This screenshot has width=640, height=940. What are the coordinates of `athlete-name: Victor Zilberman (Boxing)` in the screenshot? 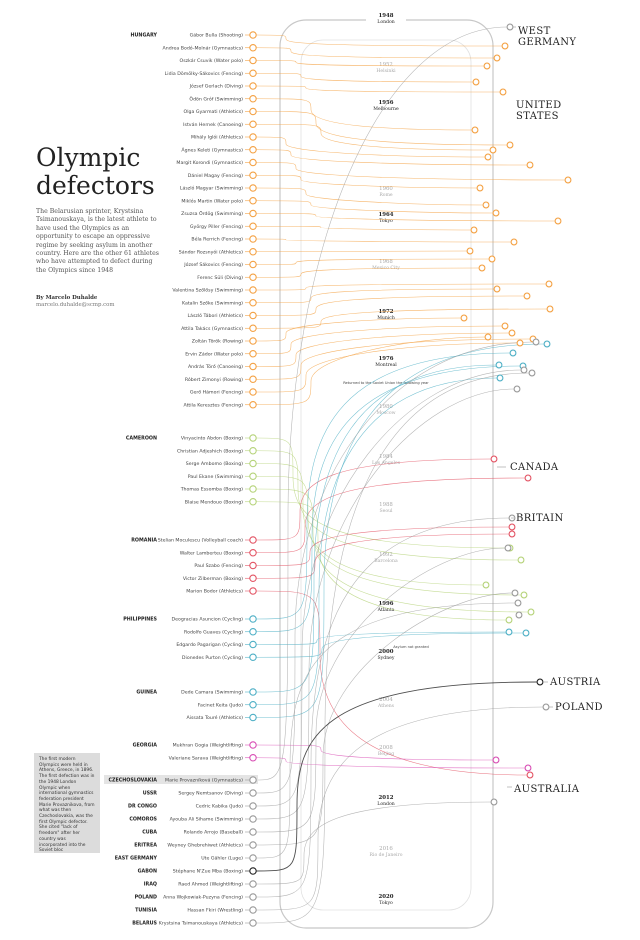 It's located at (213, 579).